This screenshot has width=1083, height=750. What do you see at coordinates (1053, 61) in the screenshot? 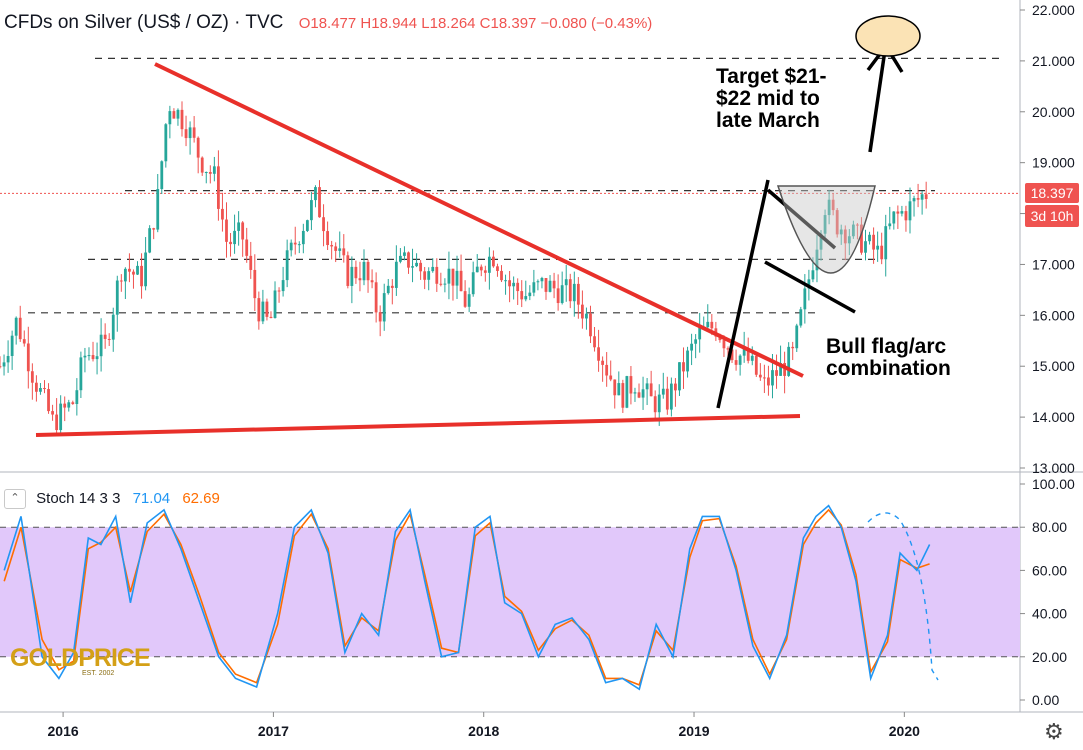
I see `price-tick-label: 21.000` at bounding box center [1053, 61].